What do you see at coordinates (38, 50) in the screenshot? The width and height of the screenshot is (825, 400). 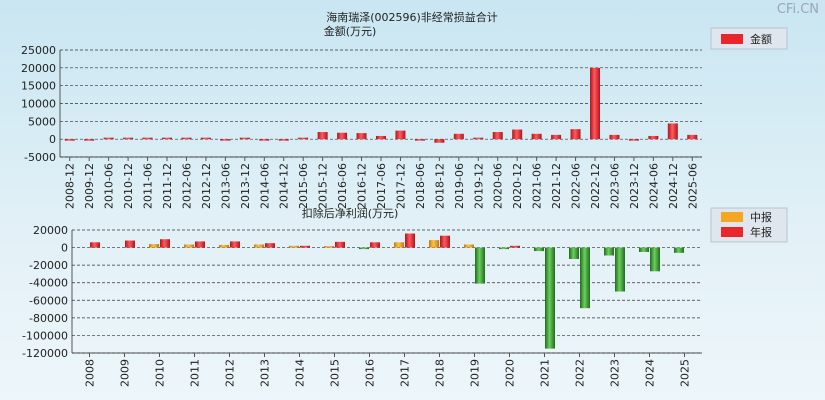 I see `y-tick-label: 25000` at bounding box center [38, 50].